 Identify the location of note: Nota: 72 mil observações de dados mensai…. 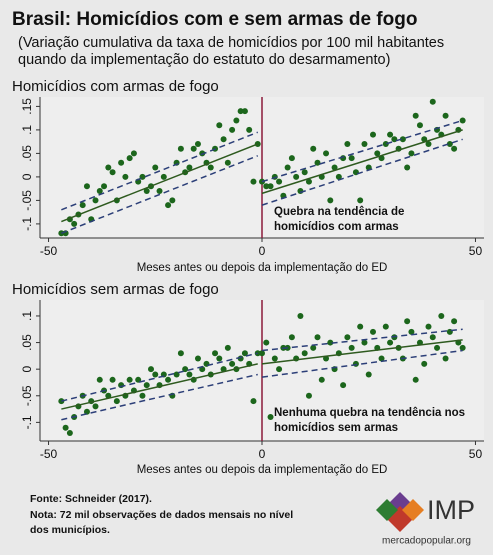
(161, 515).